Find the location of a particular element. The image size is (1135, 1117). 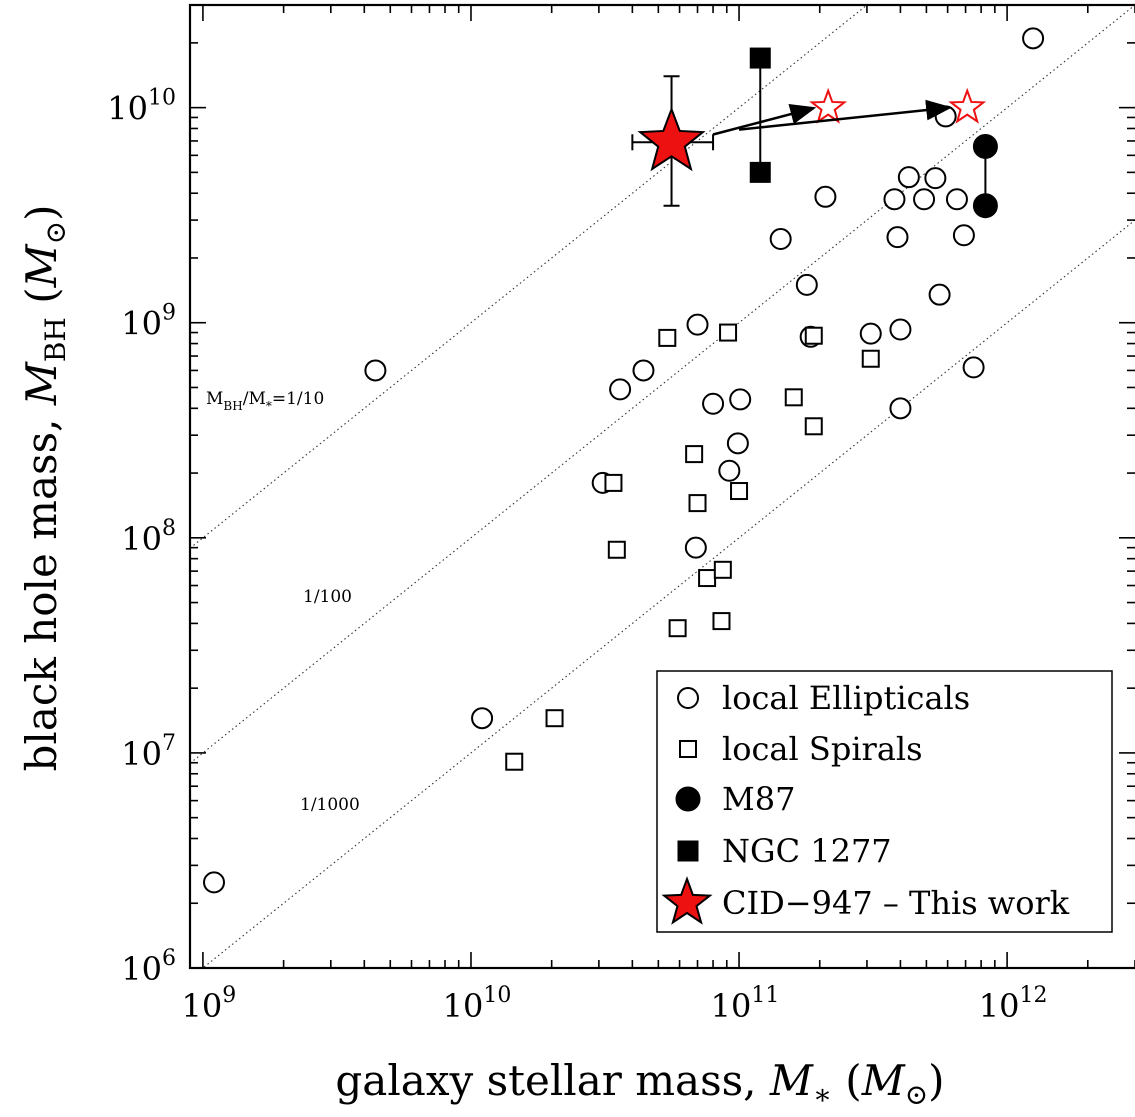

y-tick-label: 10¹⁰ is located at coordinates (141, 107).